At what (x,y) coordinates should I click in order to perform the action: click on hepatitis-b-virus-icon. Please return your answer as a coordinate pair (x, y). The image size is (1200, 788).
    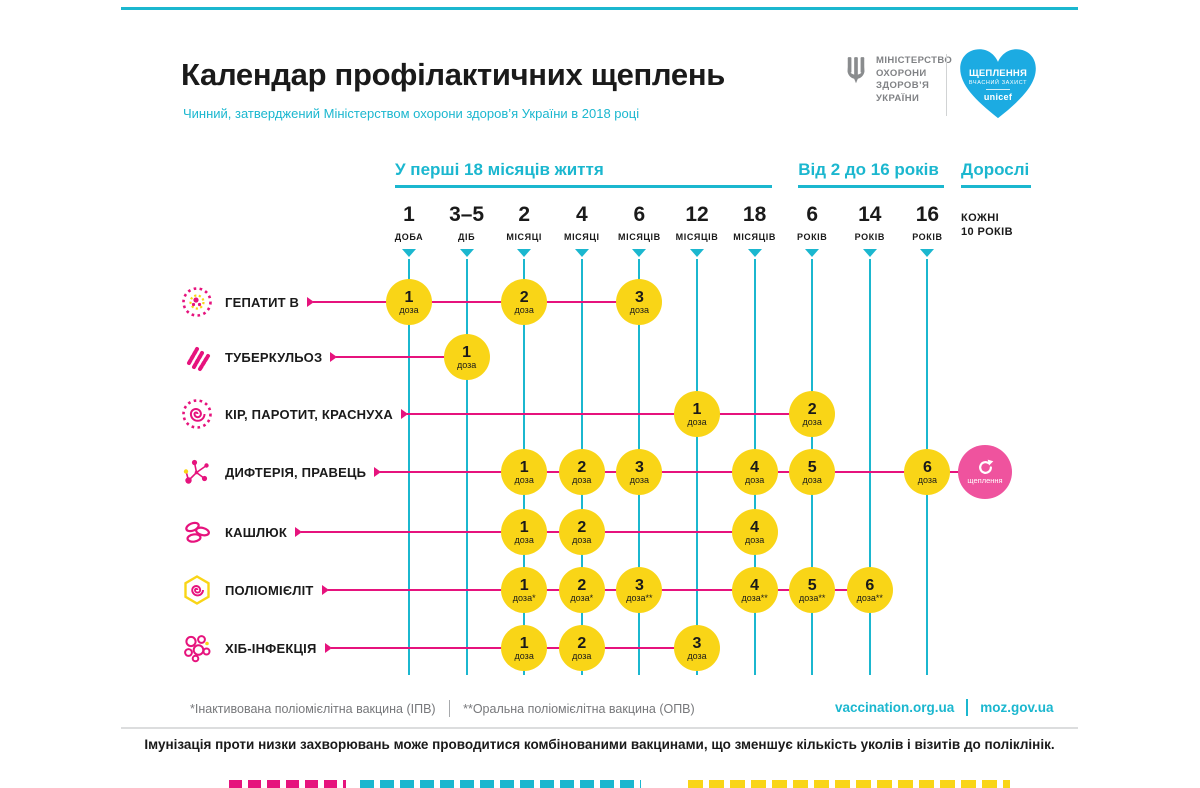
    Looking at the image, I should click on (197, 302).